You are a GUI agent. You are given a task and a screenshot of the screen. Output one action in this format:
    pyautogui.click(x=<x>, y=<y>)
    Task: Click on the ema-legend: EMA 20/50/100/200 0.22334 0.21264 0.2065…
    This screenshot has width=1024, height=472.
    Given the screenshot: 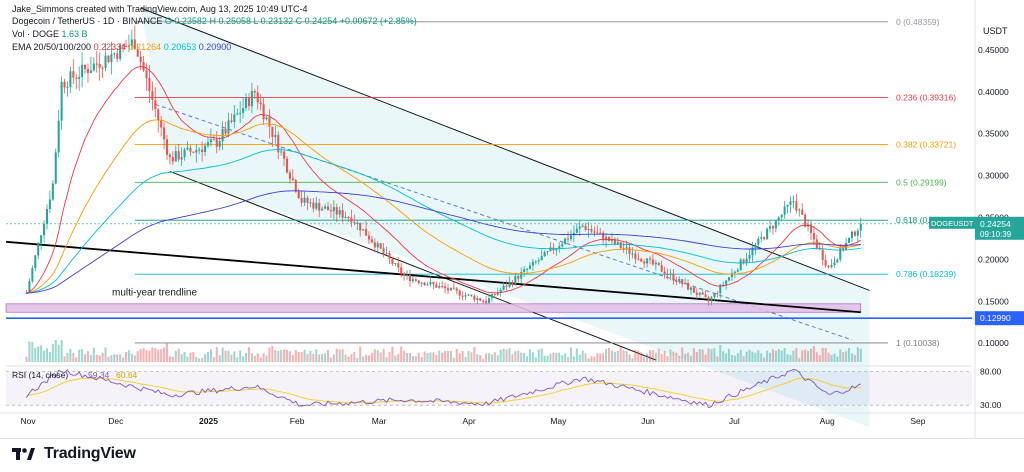 What is the action you would take?
    pyautogui.click(x=121, y=47)
    